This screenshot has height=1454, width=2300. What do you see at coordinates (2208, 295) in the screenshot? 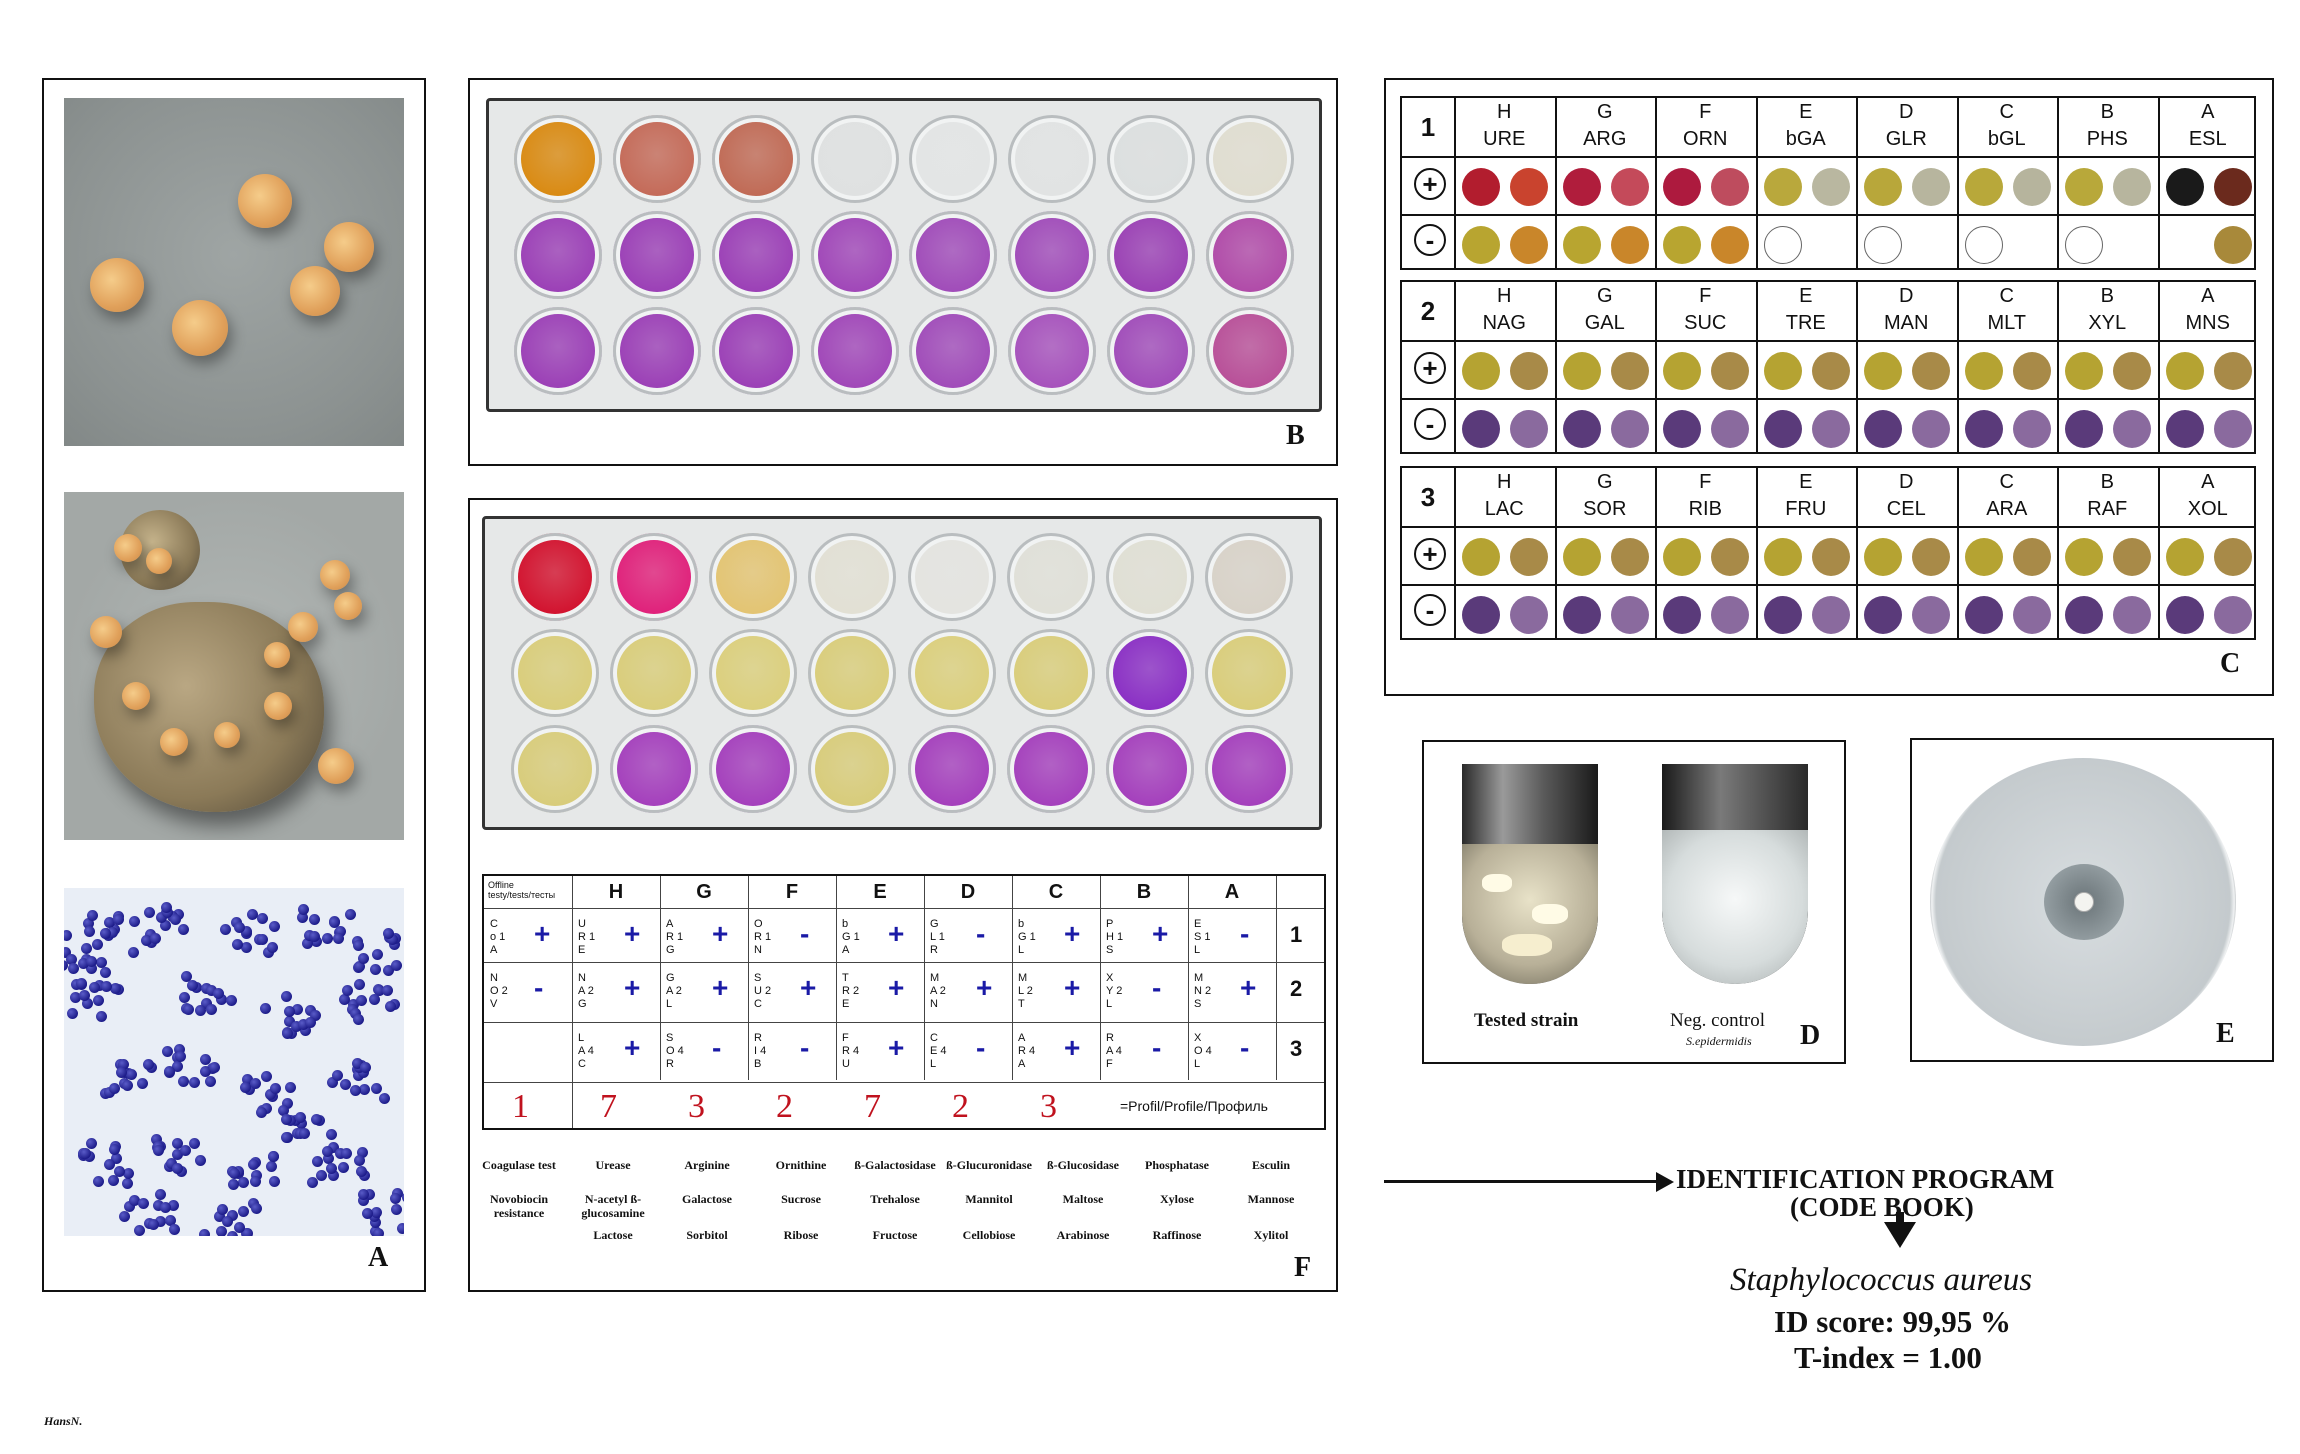
I see `test-letter: A` at bounding box center [2208, 295].